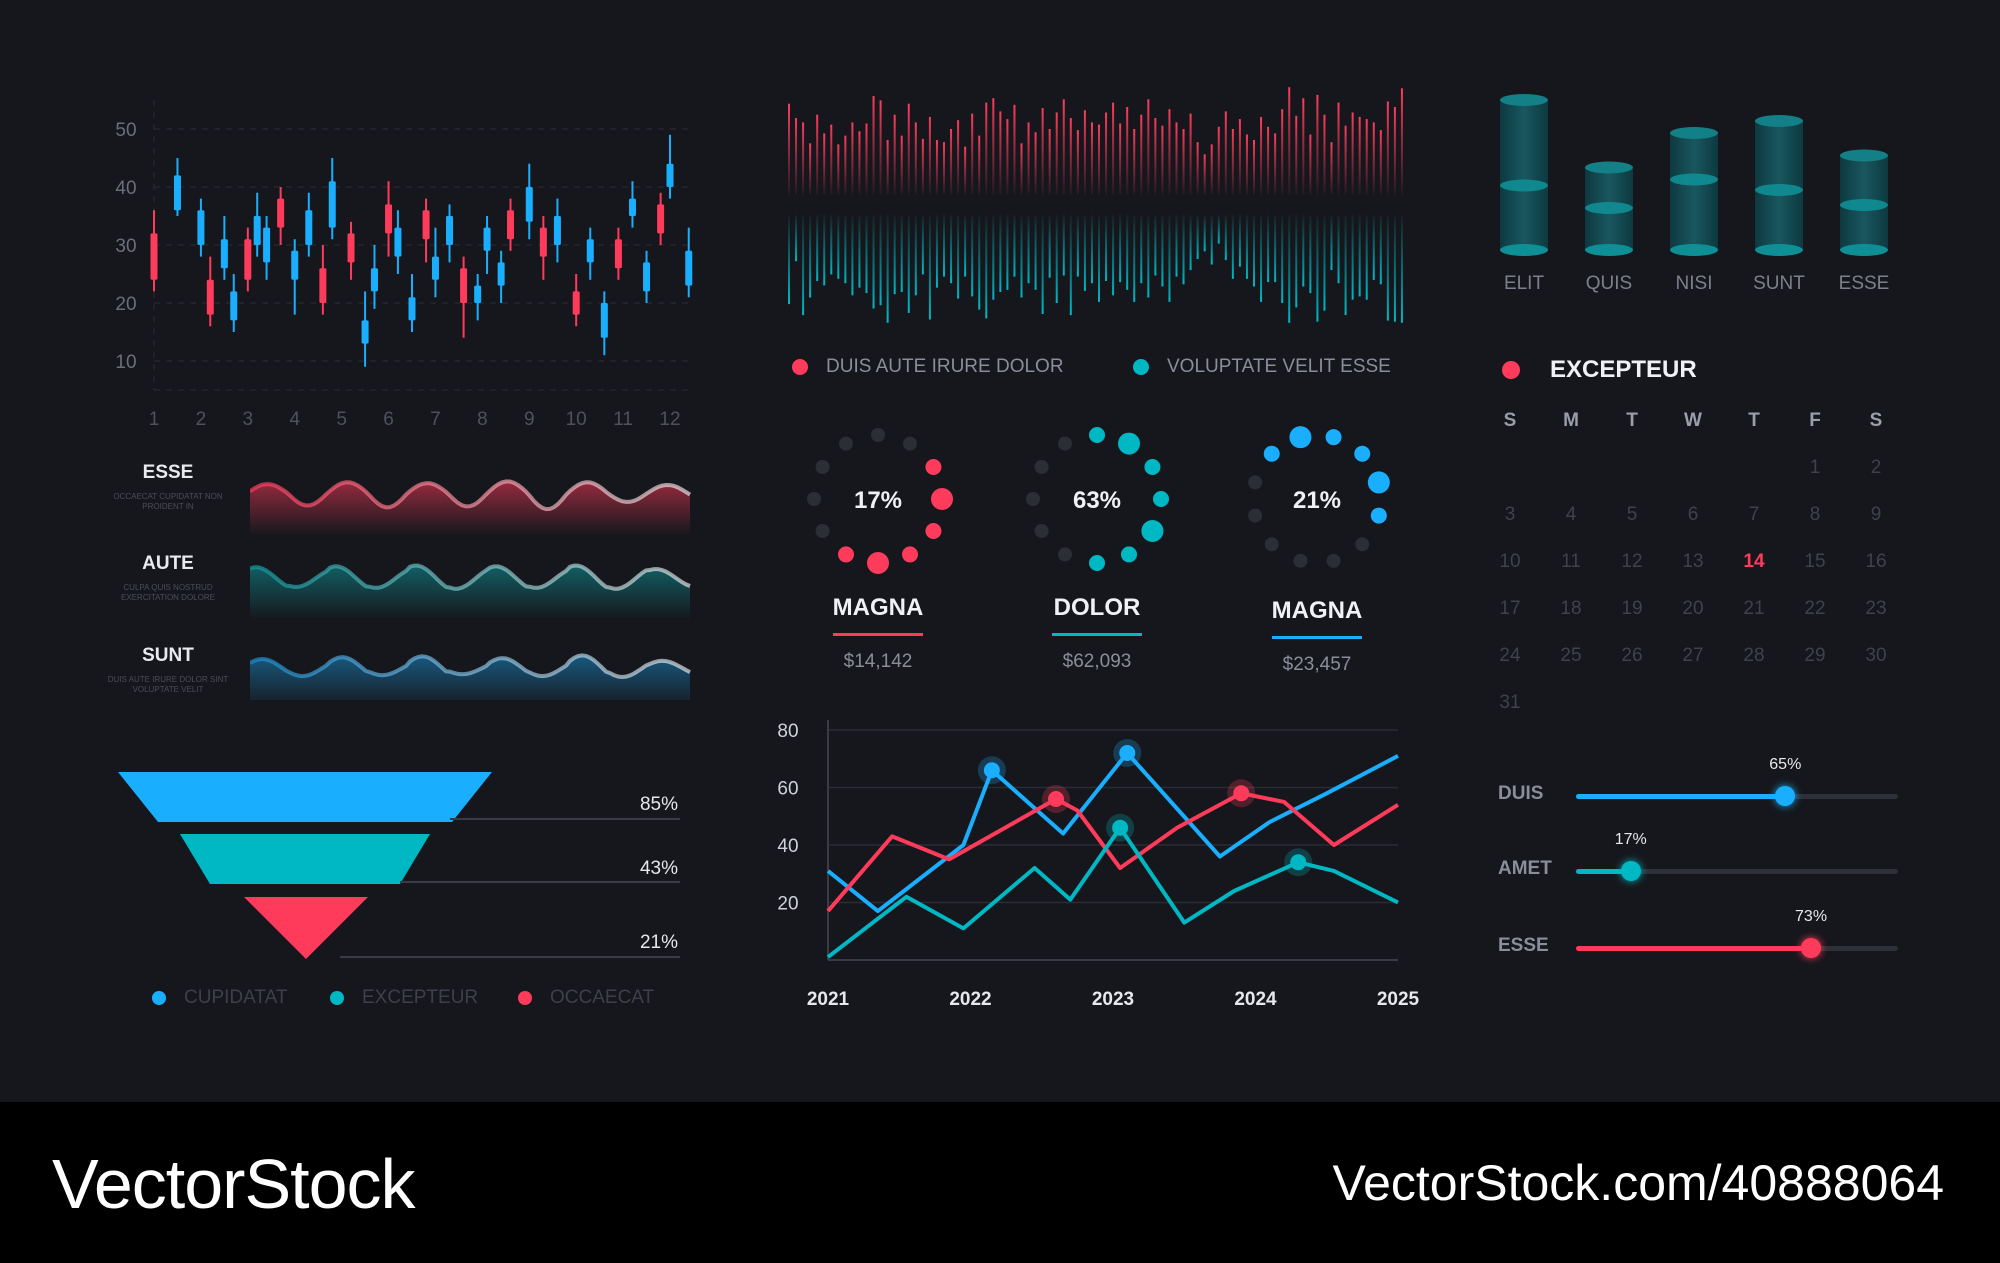  What do you see at coordinates (1632, 655) in the screenshot?
I see `calendar-day: 26` at bounding box center [1632, 655].